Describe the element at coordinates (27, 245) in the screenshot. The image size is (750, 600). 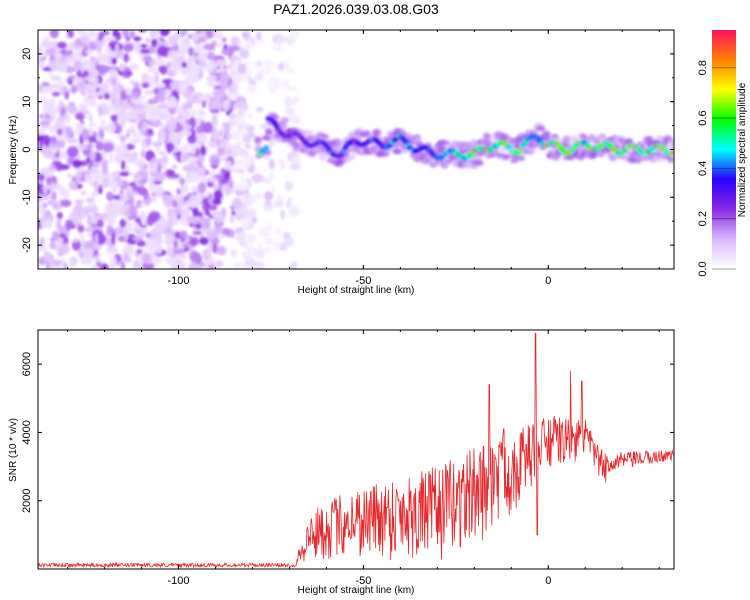
I see `y-tick-label: -20` at that location.